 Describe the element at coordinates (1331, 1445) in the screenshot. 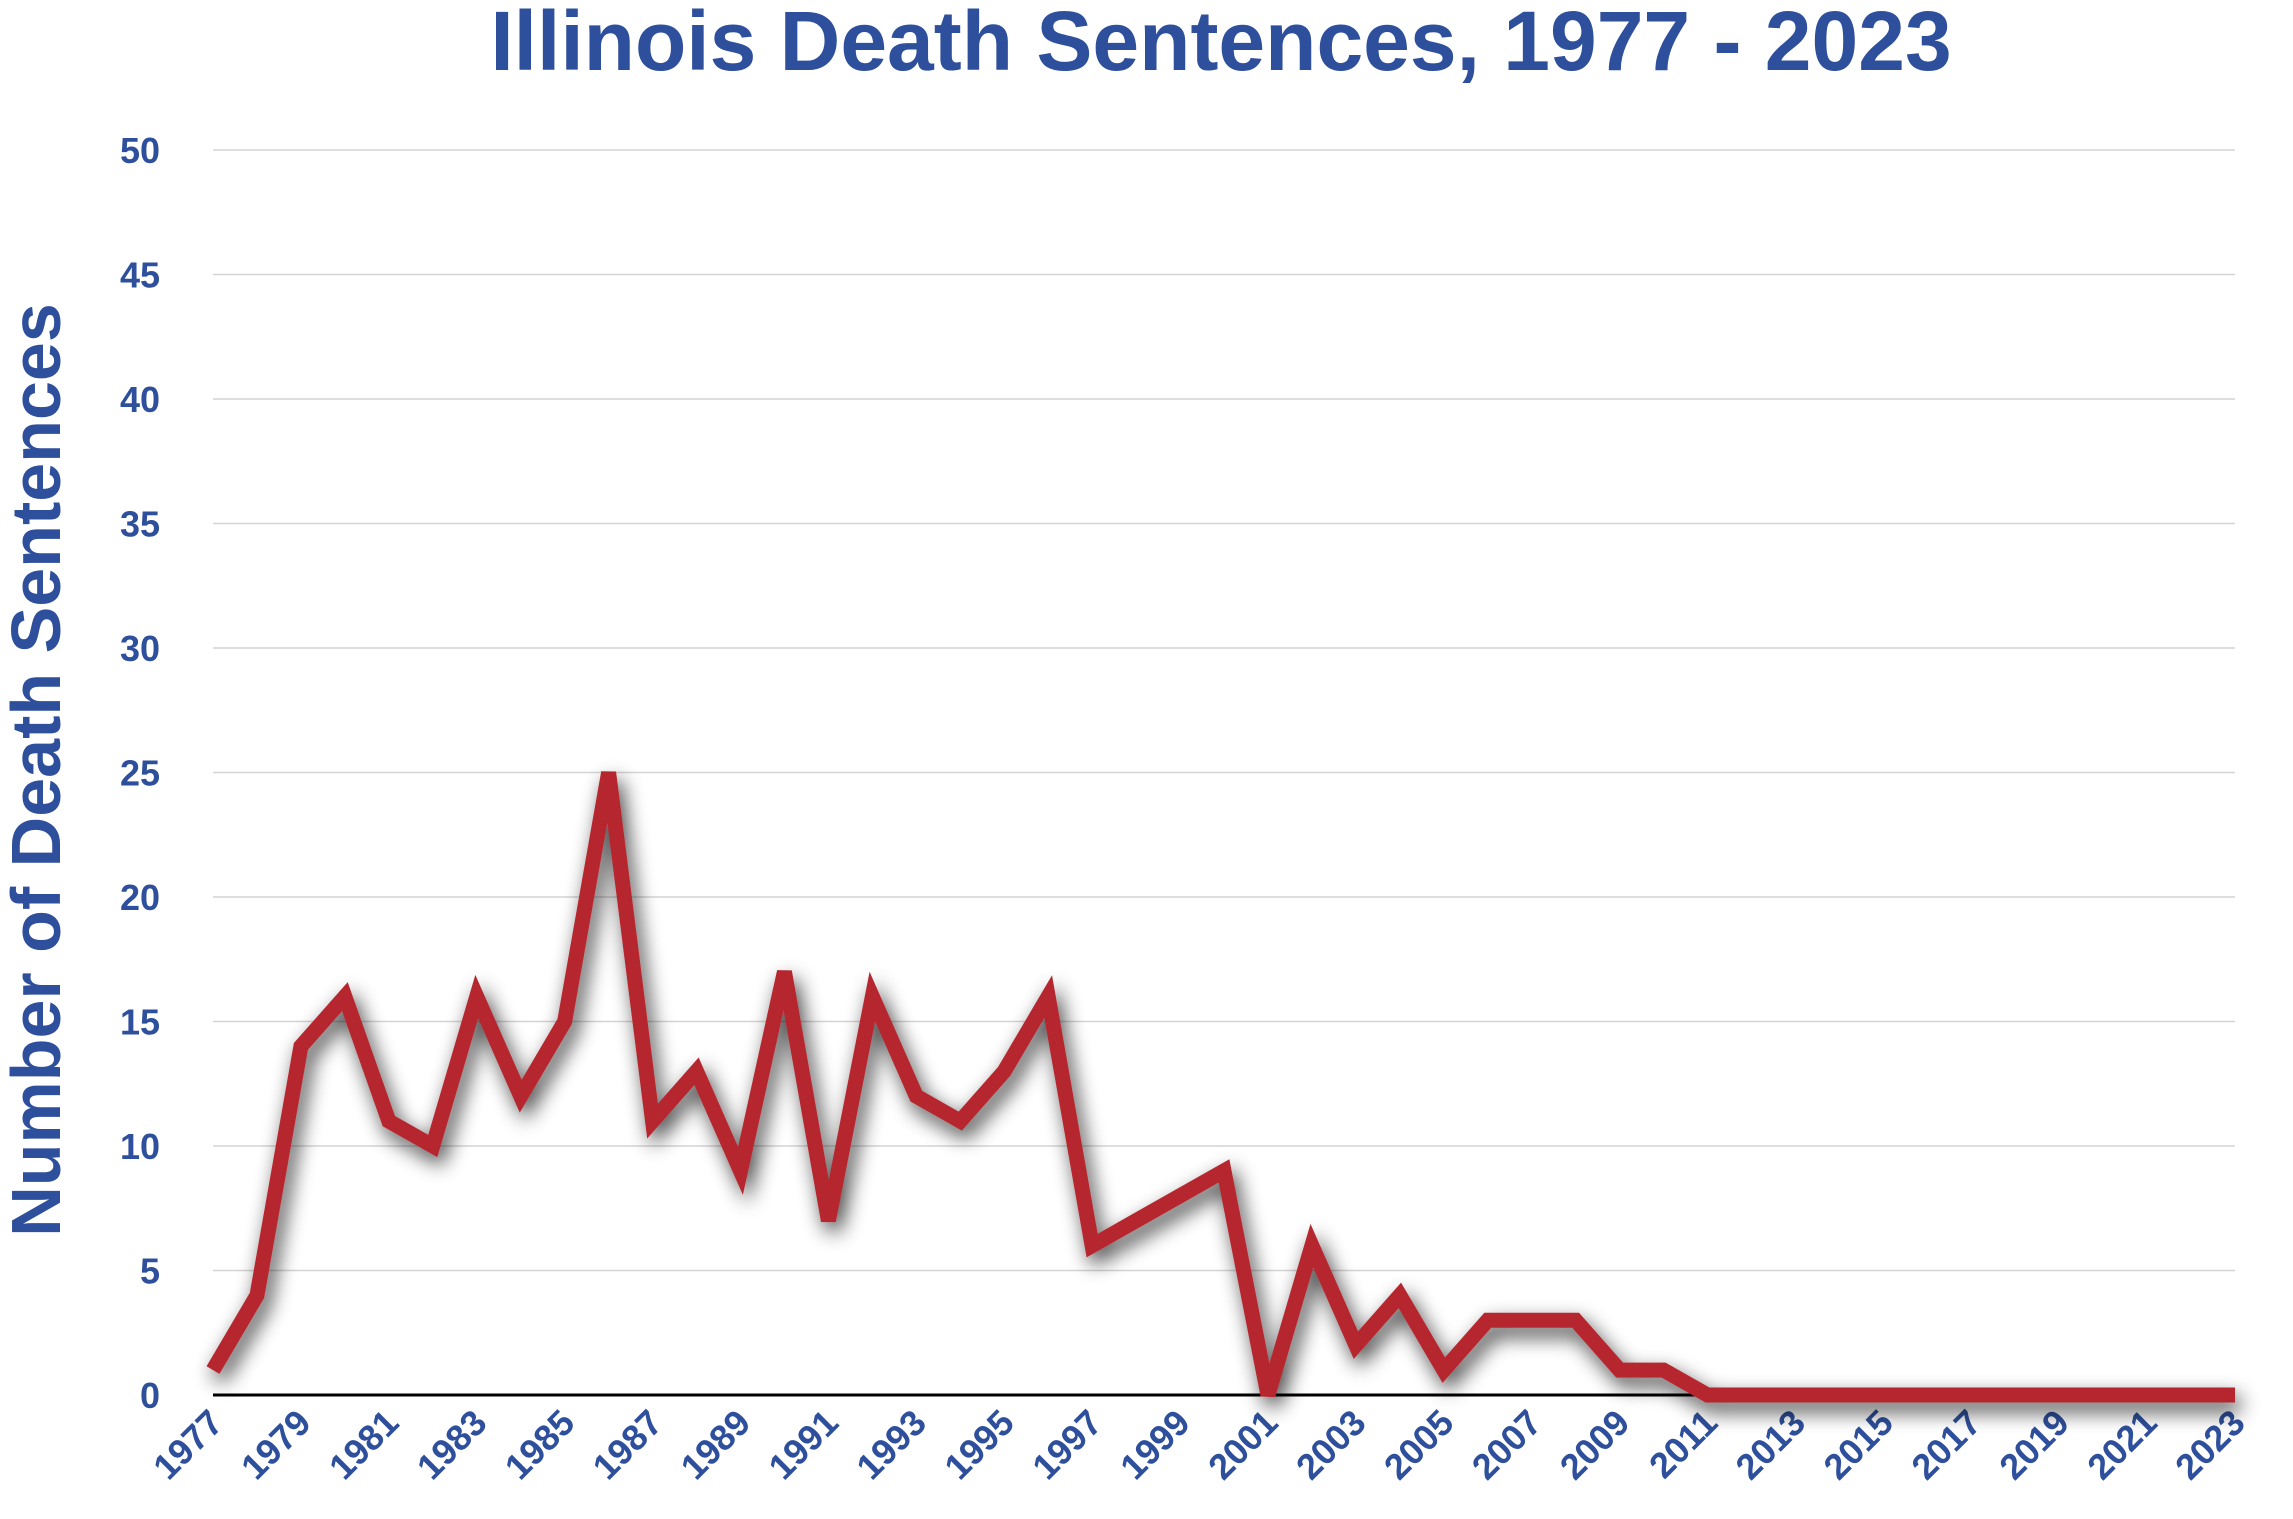

I see `x-tick-label: 2003` at that location.